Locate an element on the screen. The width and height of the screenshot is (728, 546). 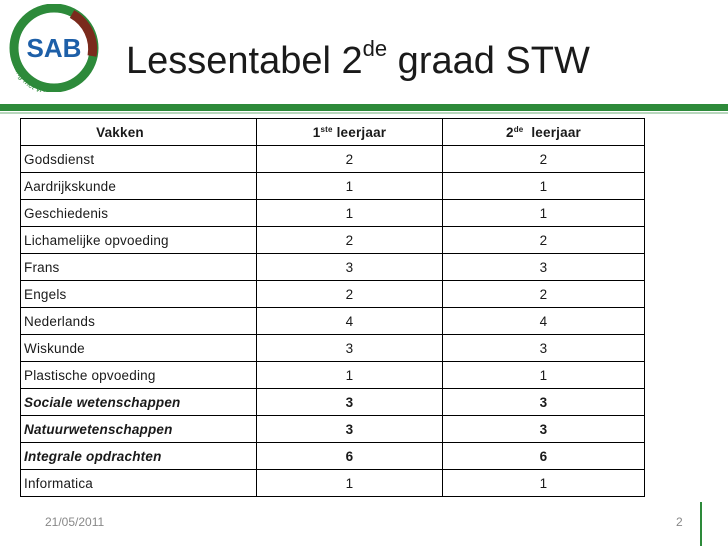
page-title: Lessentabel 2de graad STW is located at coordinates (358, 60).